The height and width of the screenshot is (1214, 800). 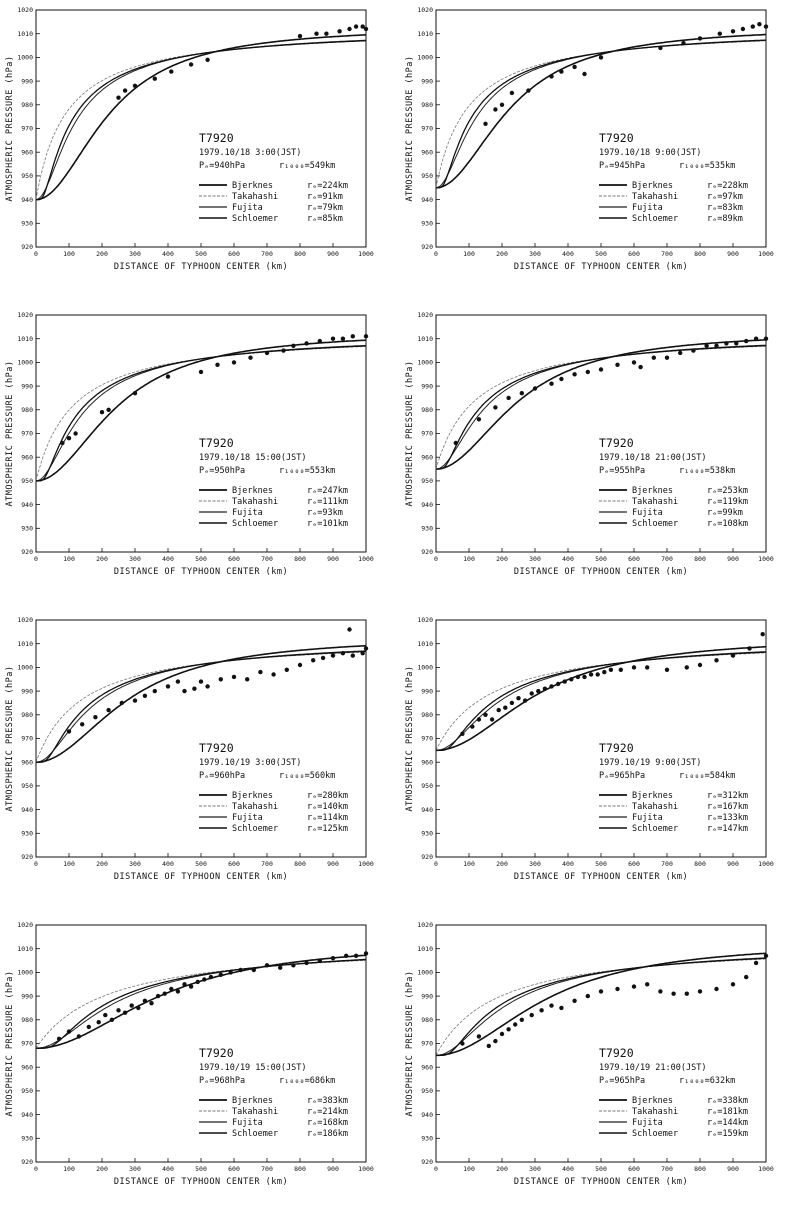 What do you see at coordinates (327, 1101) in the screenshot?
I see `legend-param: rₑ=383km` at bounding box center [327, 1101].